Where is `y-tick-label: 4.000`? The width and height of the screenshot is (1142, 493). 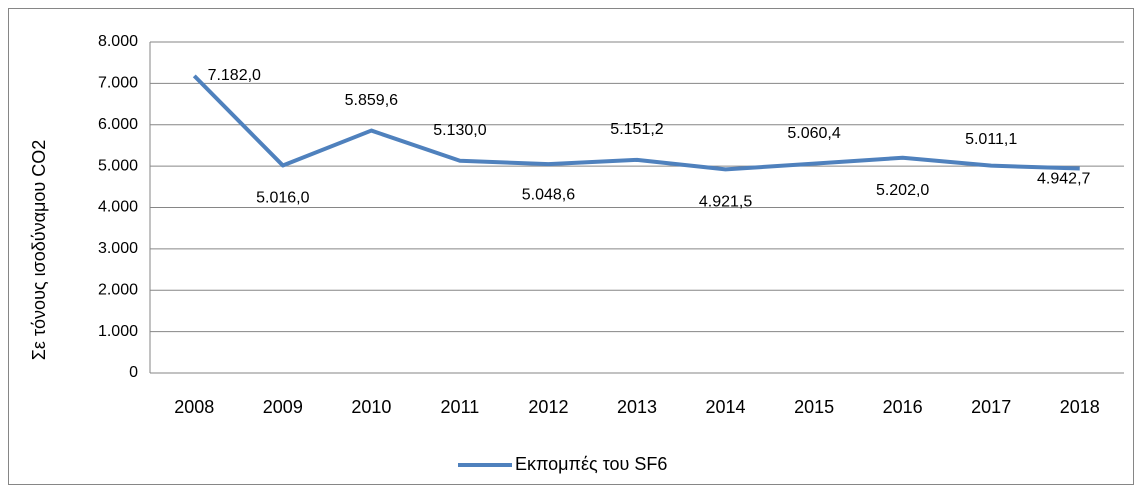
y-tick-label: 4.000 is located at coordinates (118, 207).